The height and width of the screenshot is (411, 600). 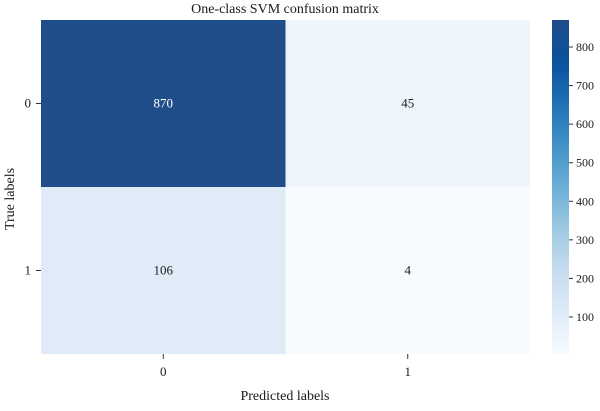 I want to click on x-tick-label-0: 0, so click(x=163, y=371).